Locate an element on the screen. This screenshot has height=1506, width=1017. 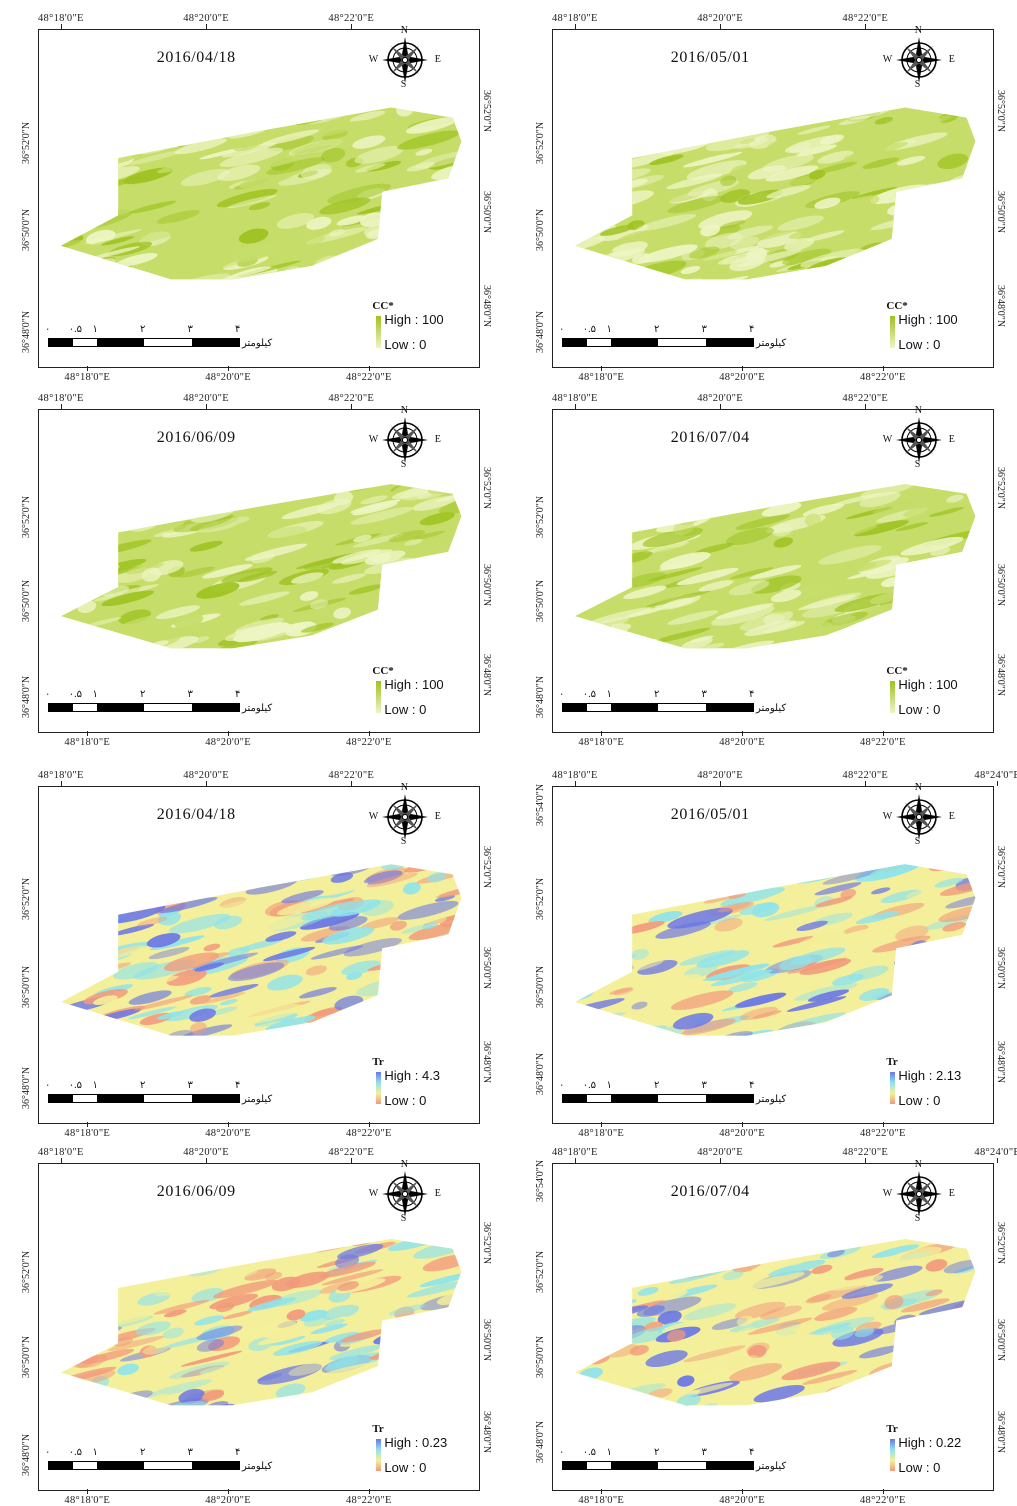
legend-high-label: High : 4.3 is located at coordinates (412, 1075).